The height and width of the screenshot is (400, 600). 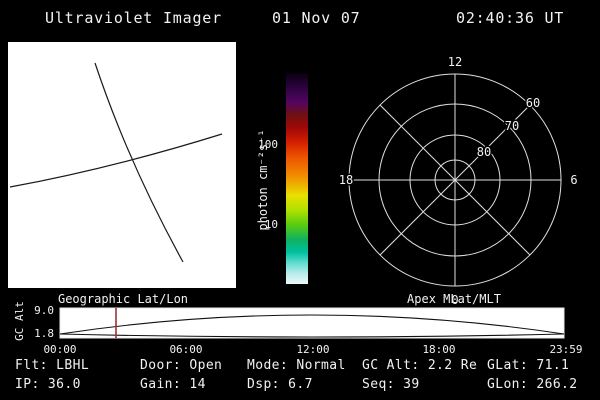 I want to click on status-door: Door: Open, so click(x=181, y=365).